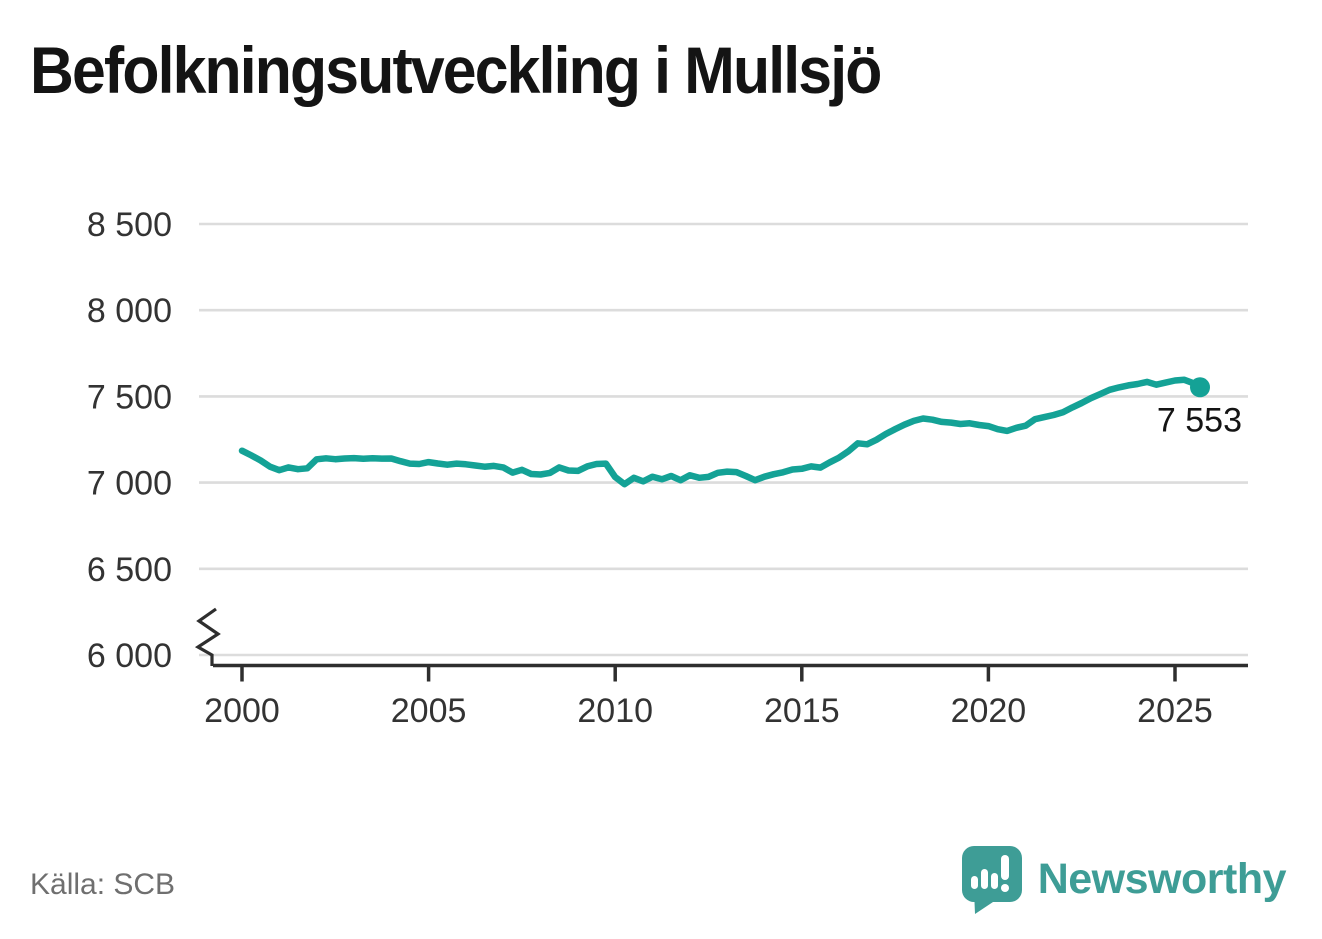 The height and width of the screenshot is (939, 1322). What do you see at coordinates (242, 711) in the screenshot?
I see `x-tick-label: 2000` at bounding box center [242, 711].